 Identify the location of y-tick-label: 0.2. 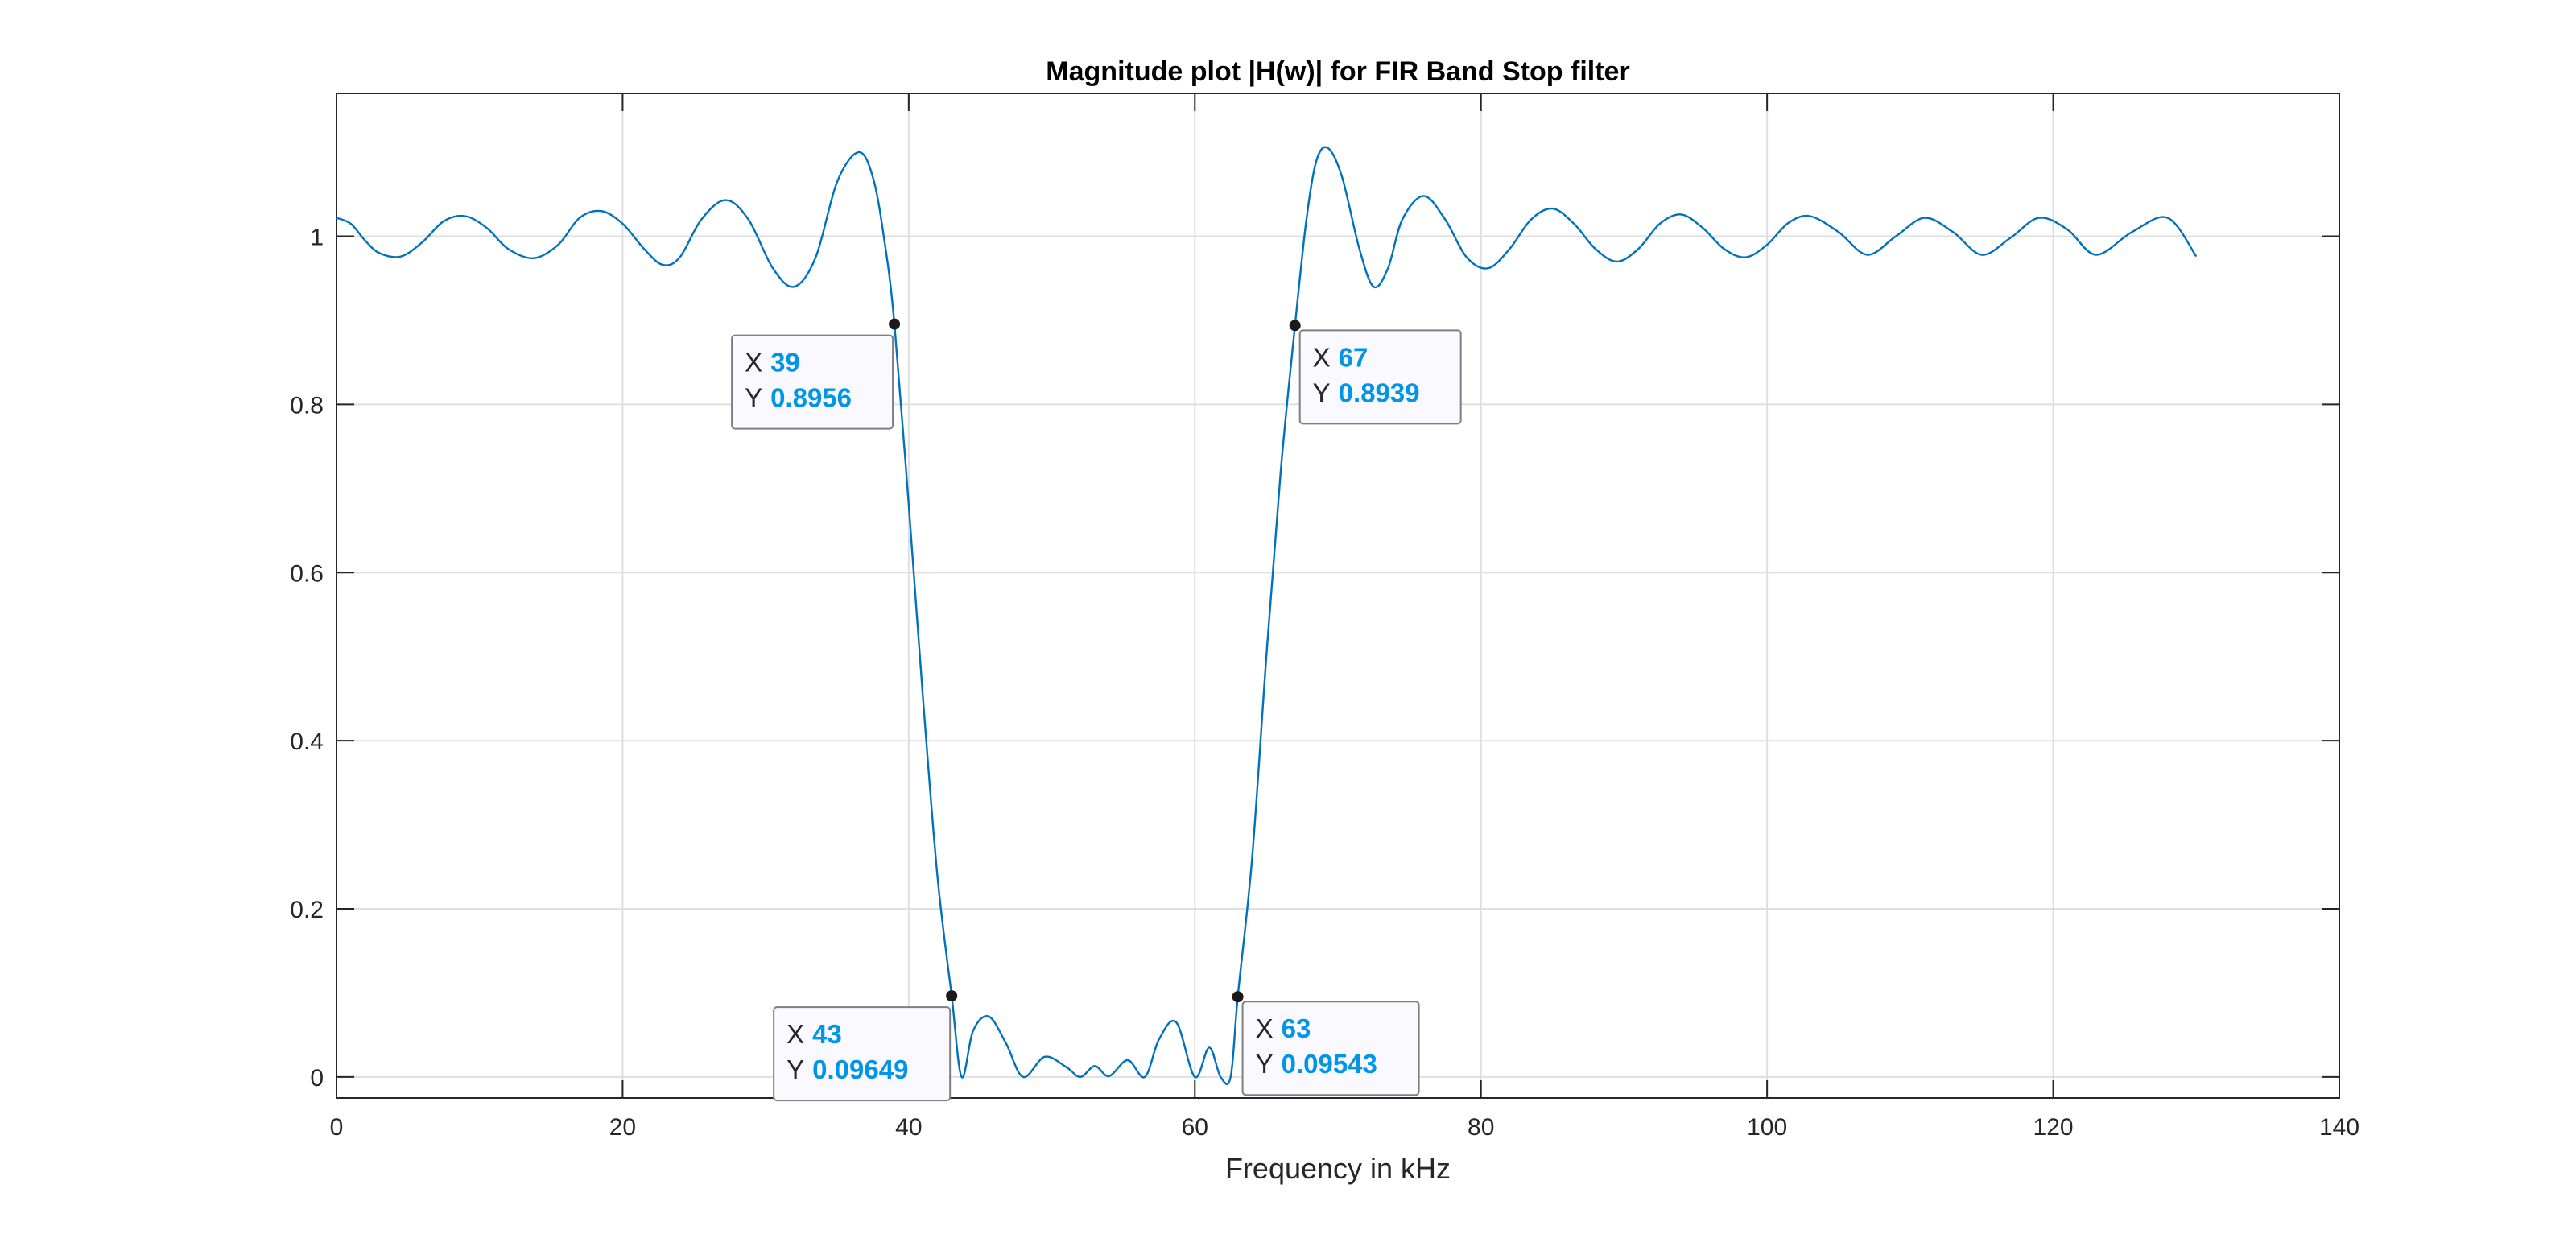
(307, 910).